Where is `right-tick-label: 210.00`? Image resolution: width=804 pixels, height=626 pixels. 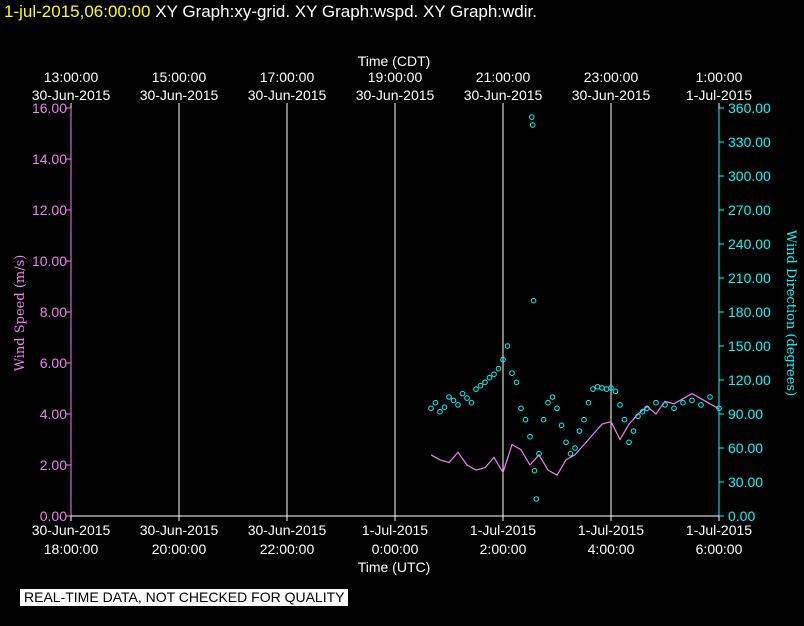 right-tick-label: 210.00 is located at coordinates (749, 278).